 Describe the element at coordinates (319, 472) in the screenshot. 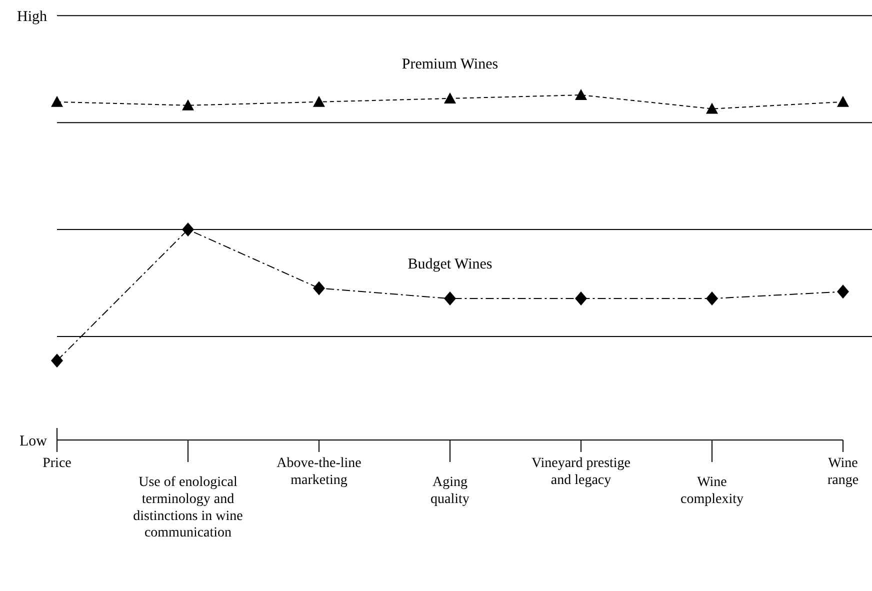

I see `x-tick-label: Above-the-line marketing` at that location.